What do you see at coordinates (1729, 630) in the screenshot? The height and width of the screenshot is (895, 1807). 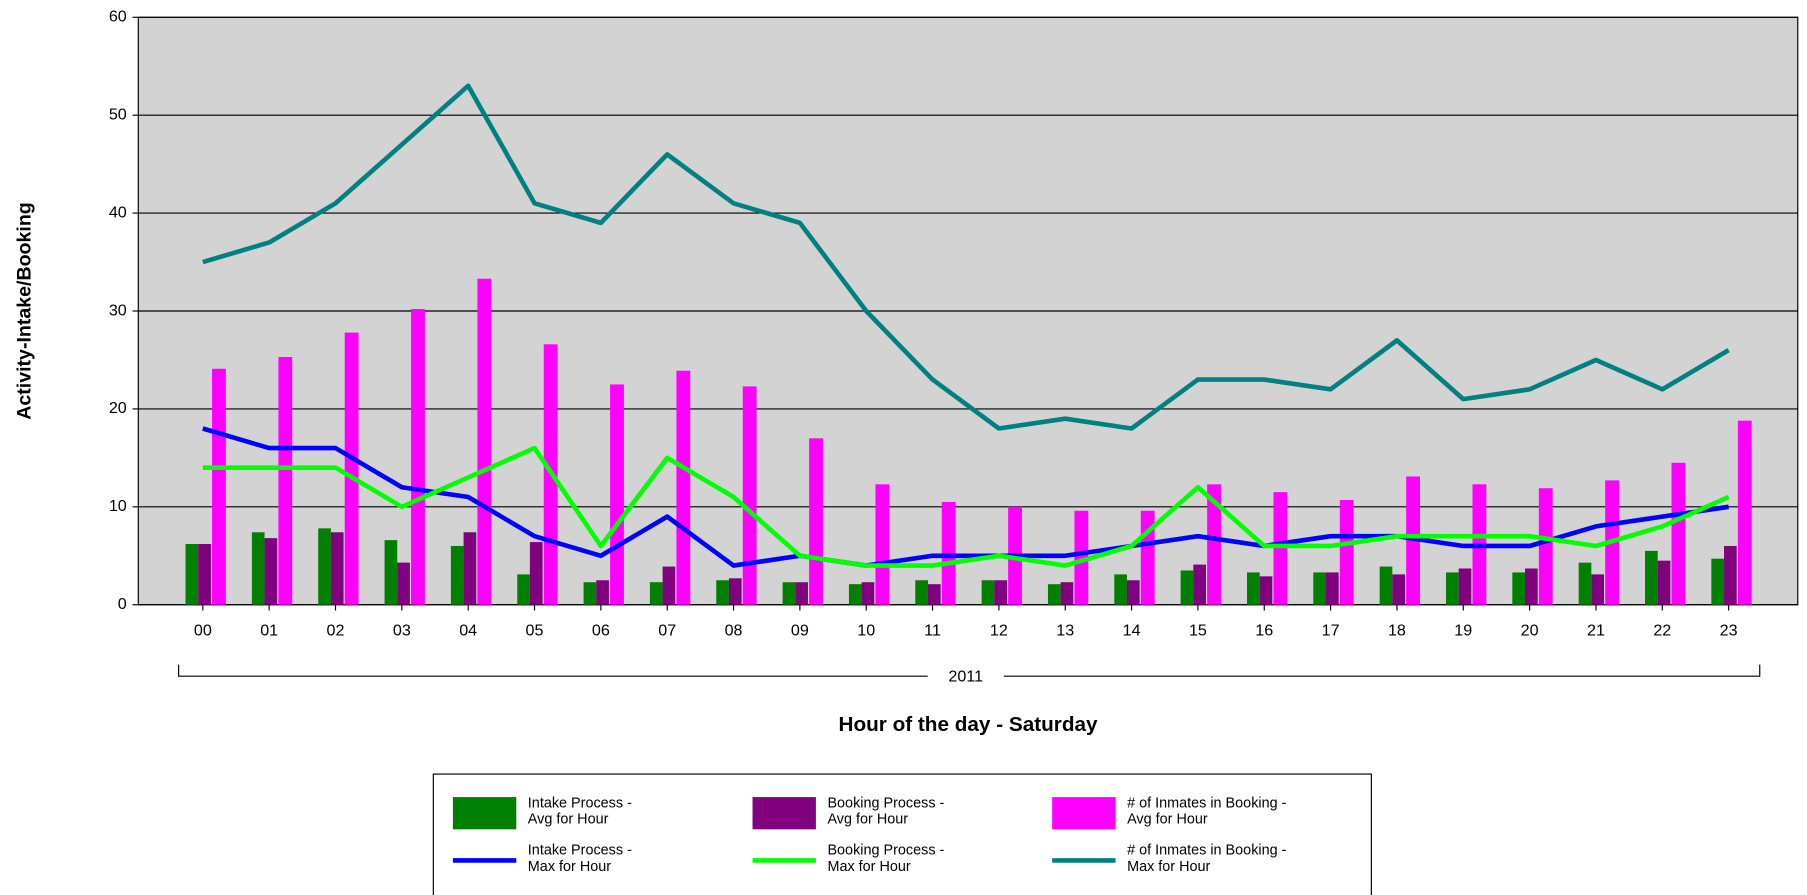 I see `x-tick-label: 23` at bounding box center [1729, 630].